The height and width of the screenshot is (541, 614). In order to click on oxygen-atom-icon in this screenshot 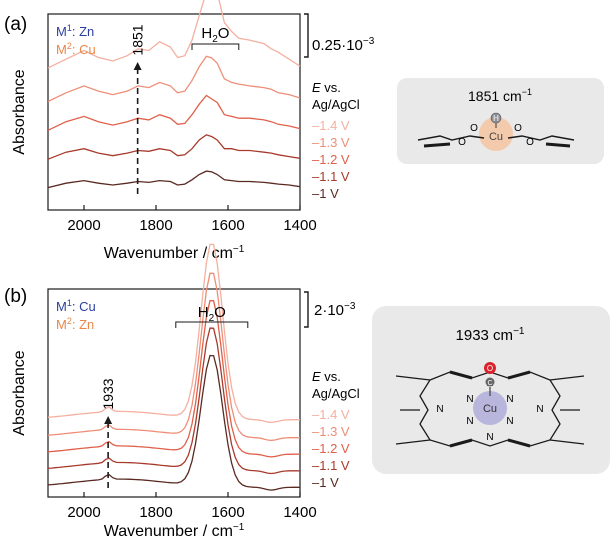, I will do `click(490, 368)`.